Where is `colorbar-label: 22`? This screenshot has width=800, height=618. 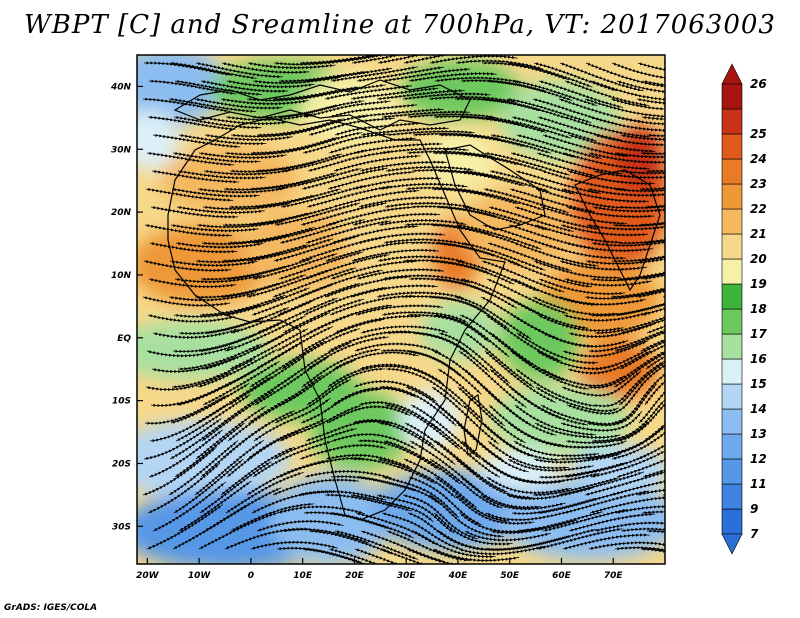
colorbar-label: 22 is located at coordinates (758, 209).